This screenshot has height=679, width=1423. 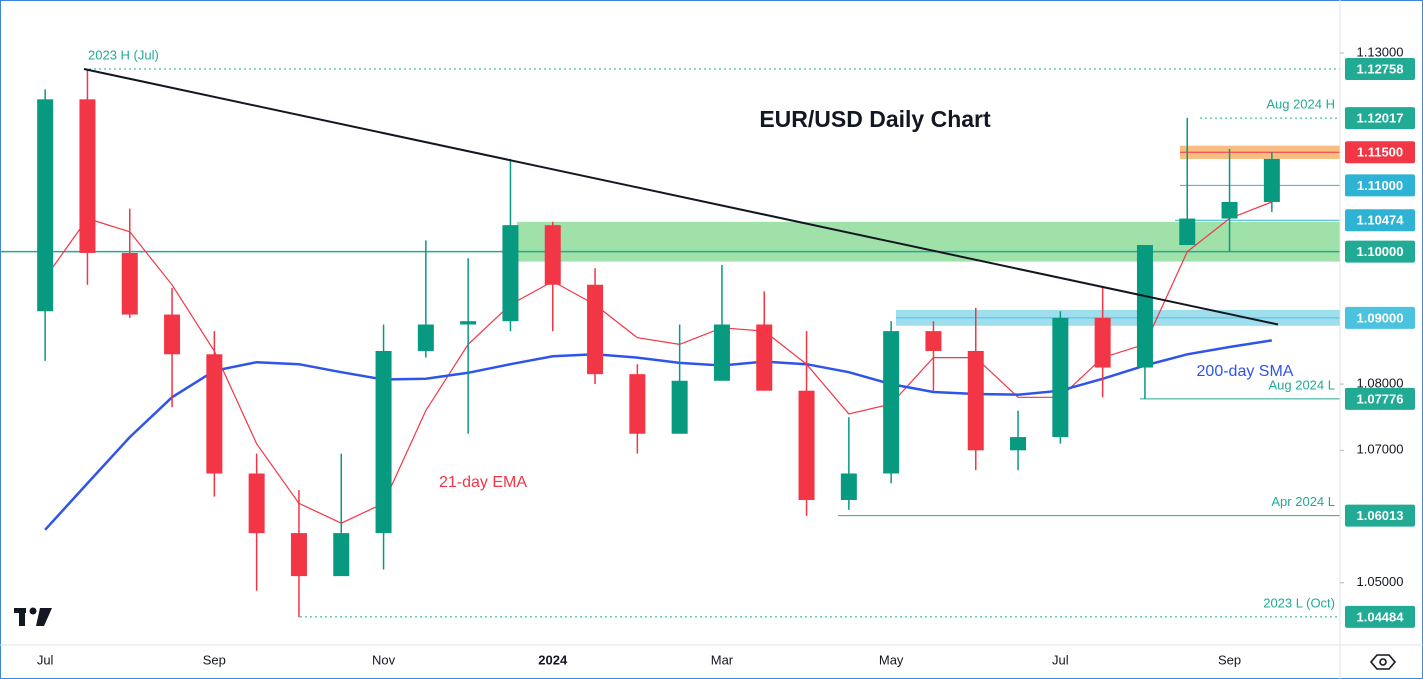 What do you see at coordinates (928, 241) in the screenshot?
I see `zone` at bounding box center [928, 241].